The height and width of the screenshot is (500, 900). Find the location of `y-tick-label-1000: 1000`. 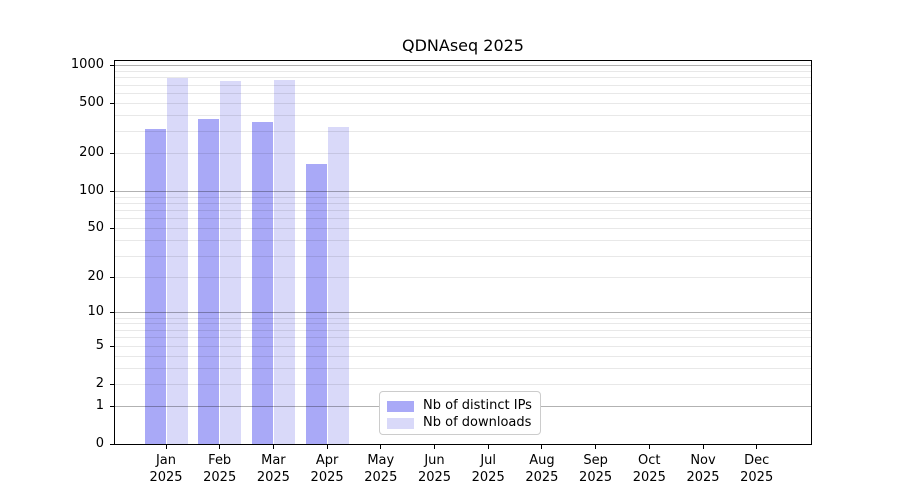

y-tick-label-1000: 1000 is located at coordinates (87, 64).